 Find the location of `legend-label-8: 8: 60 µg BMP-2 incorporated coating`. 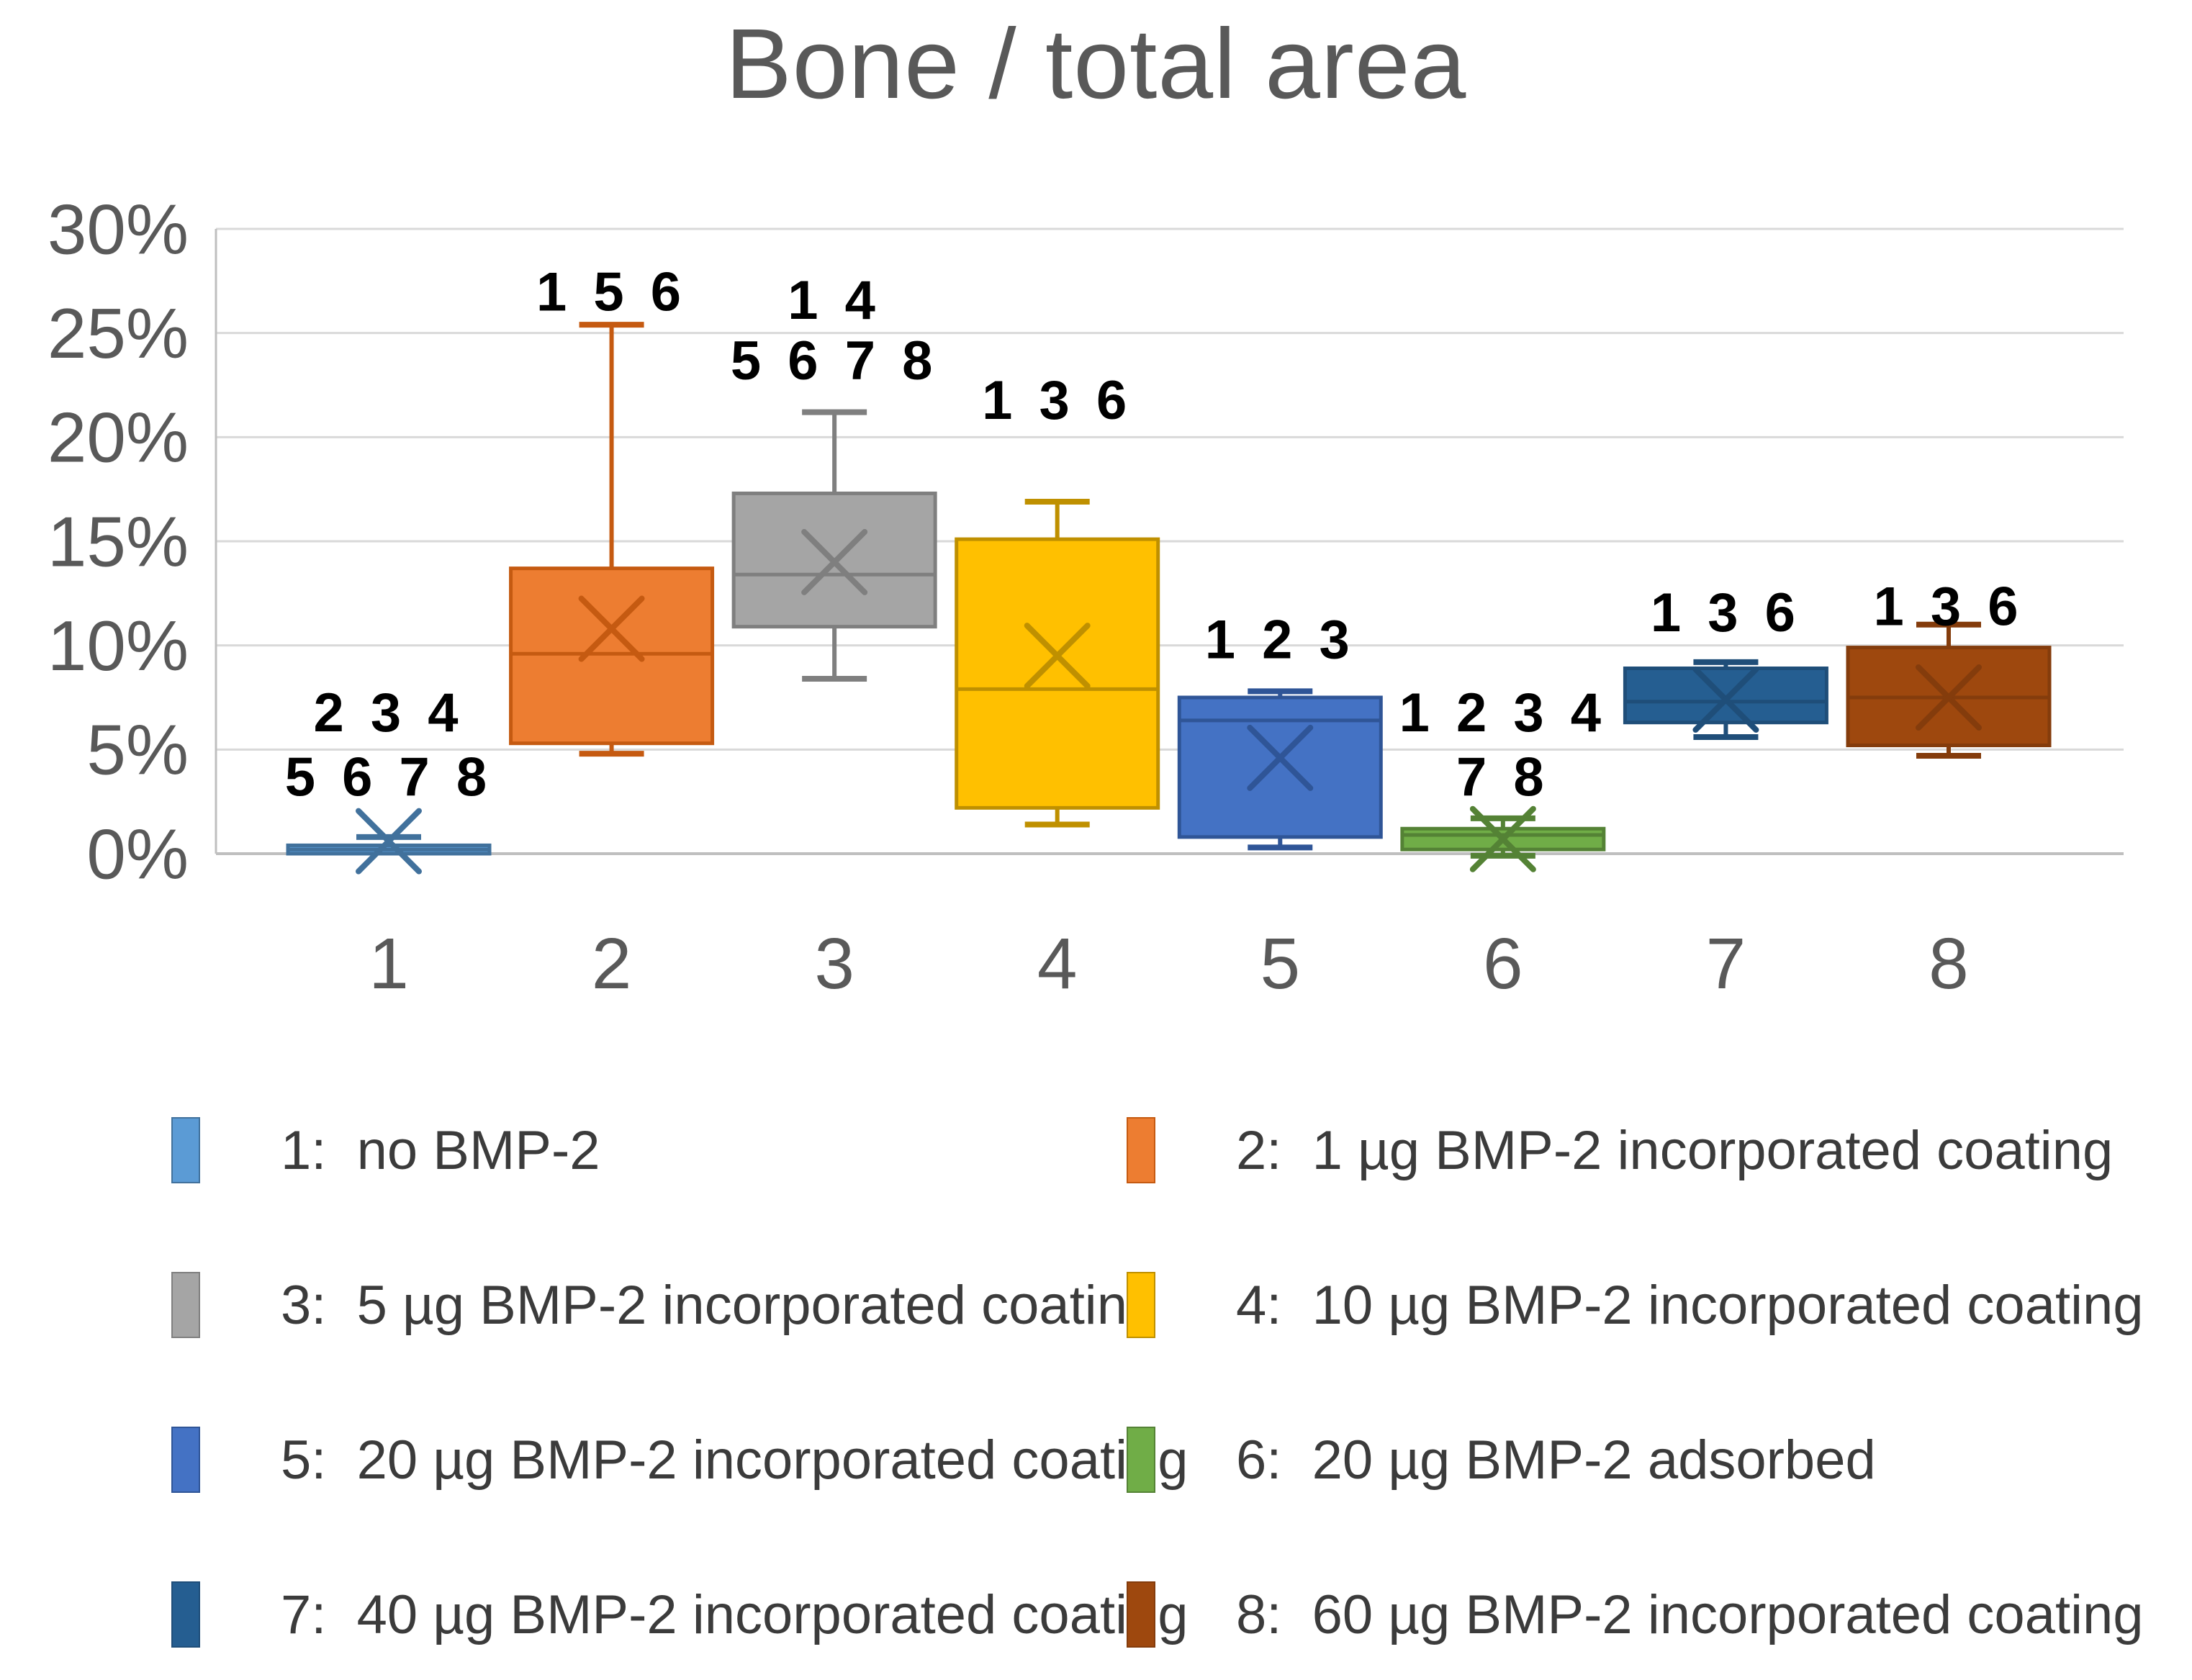

legend-label-8: 8: 60 µg BMP-2 incorporated coating is located at coordinates (1690, 1614).